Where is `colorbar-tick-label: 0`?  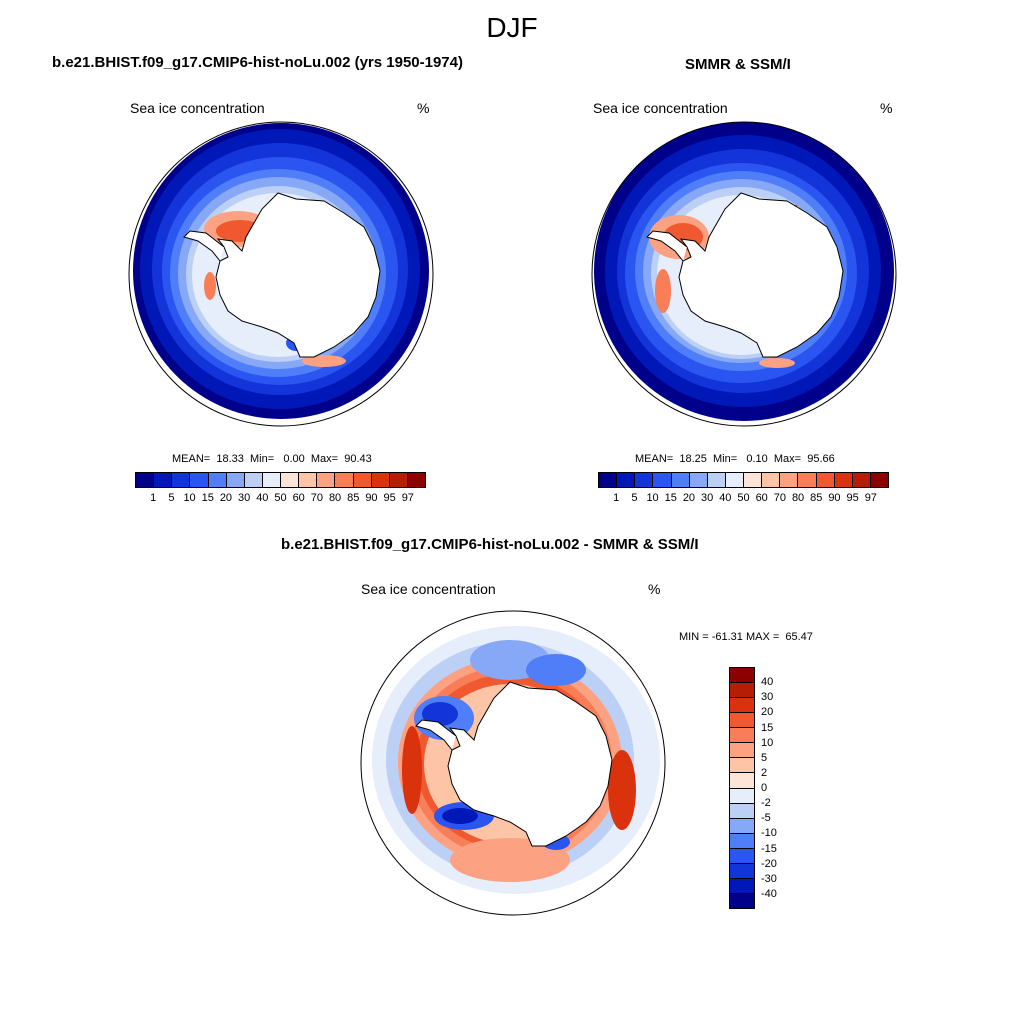 colorbar-tick-label: 0 is located at coordinates (764, 788).